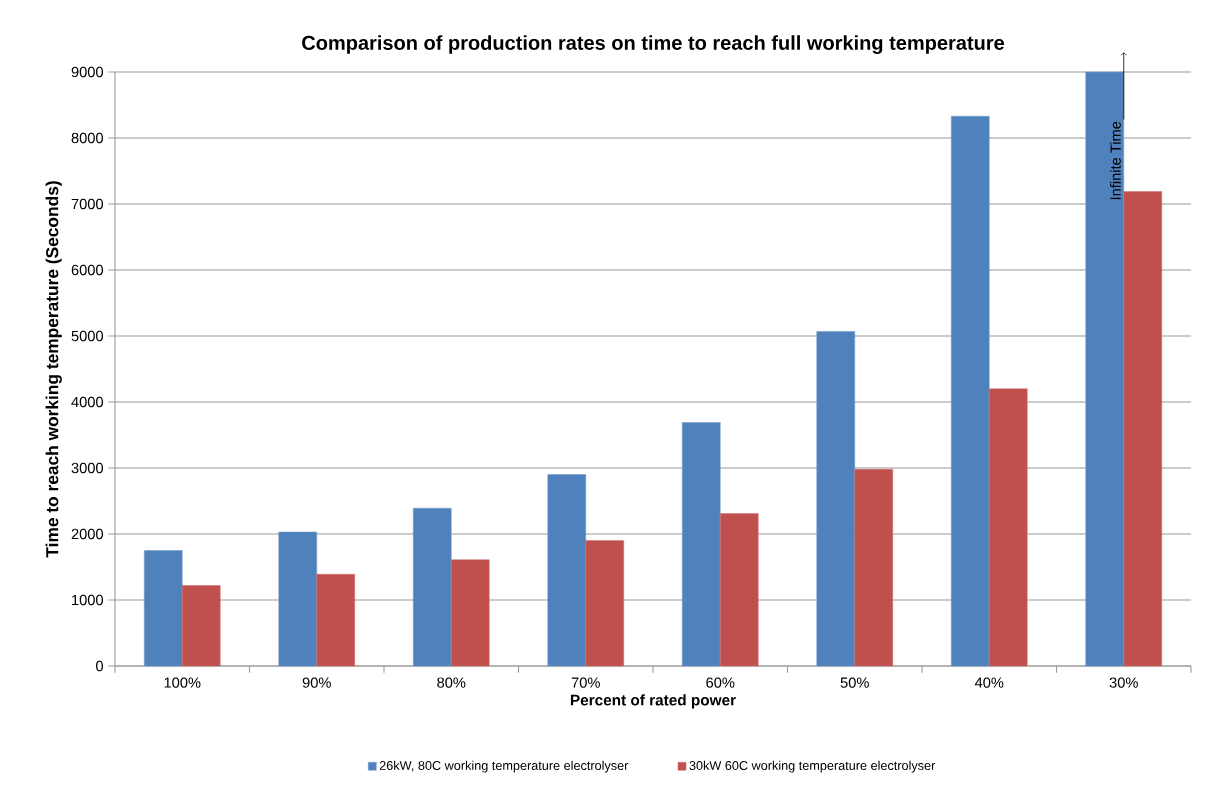 This screenshot has height=789, width=1205. I want to click on legend-label: 26kW, 80C working temperature electrolyser, so click(504, 766).